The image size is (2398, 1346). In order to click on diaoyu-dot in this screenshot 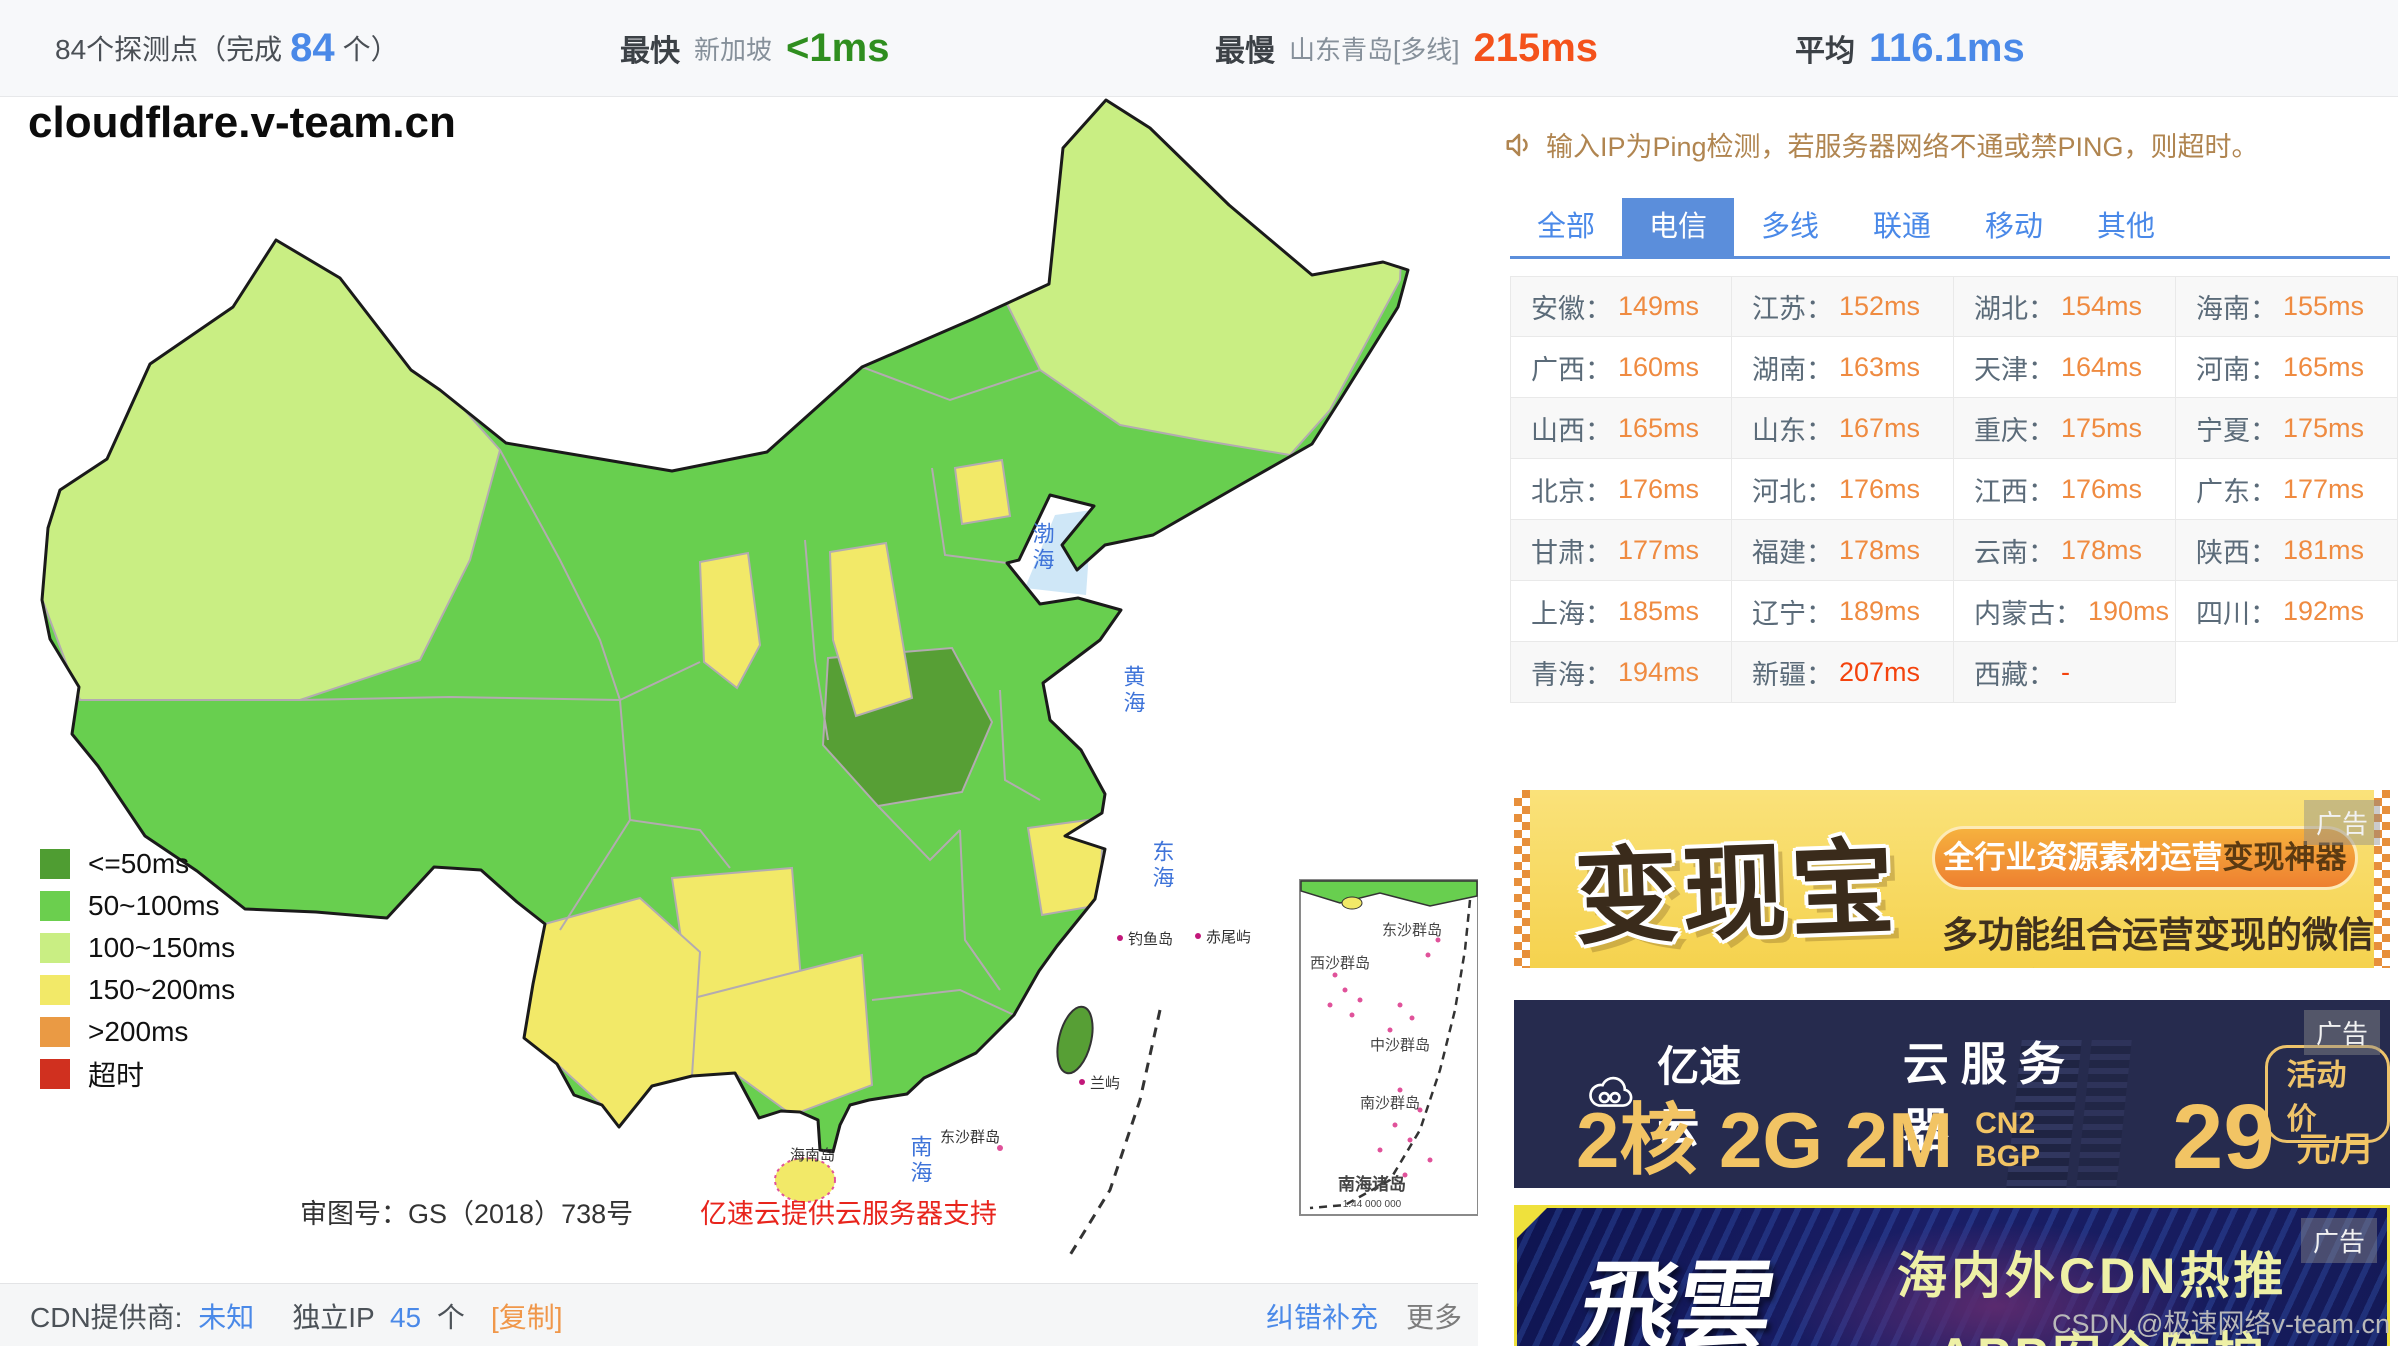, I will do `click(1120, 938)`.